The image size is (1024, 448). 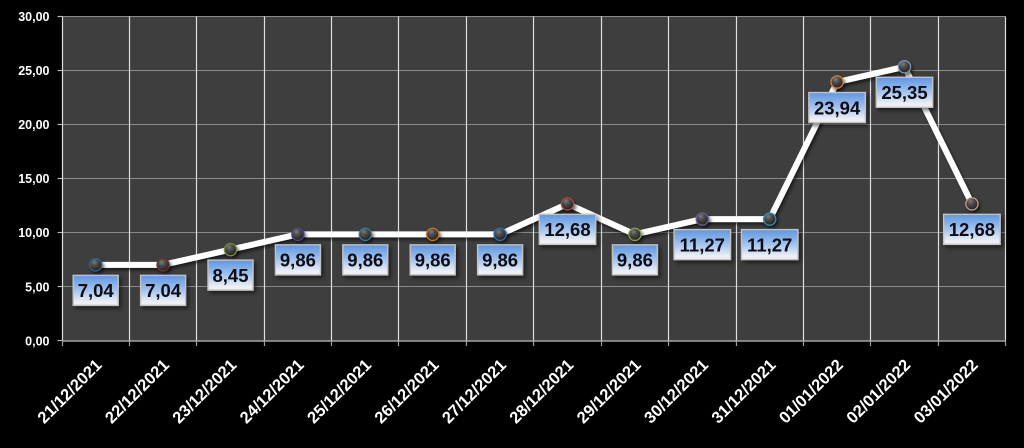 What do you see at coordinates (33, 233) in the screenshot?
I see `svg-text: 10,00` at bounding box center [33, 233].